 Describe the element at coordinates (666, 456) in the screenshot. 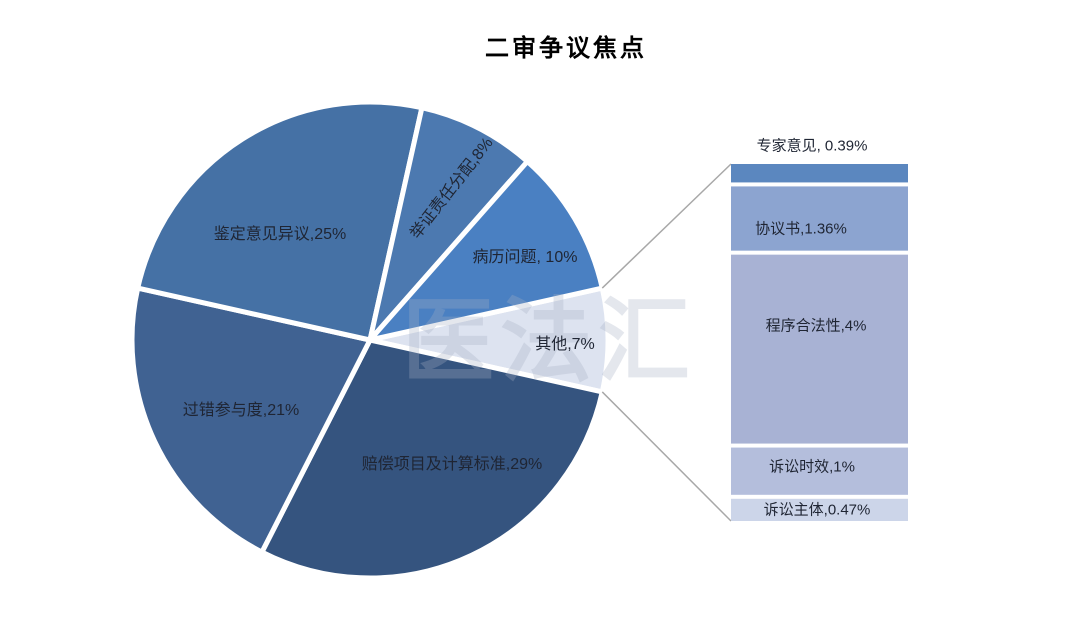

I see `leader-line-bottom` at that location.